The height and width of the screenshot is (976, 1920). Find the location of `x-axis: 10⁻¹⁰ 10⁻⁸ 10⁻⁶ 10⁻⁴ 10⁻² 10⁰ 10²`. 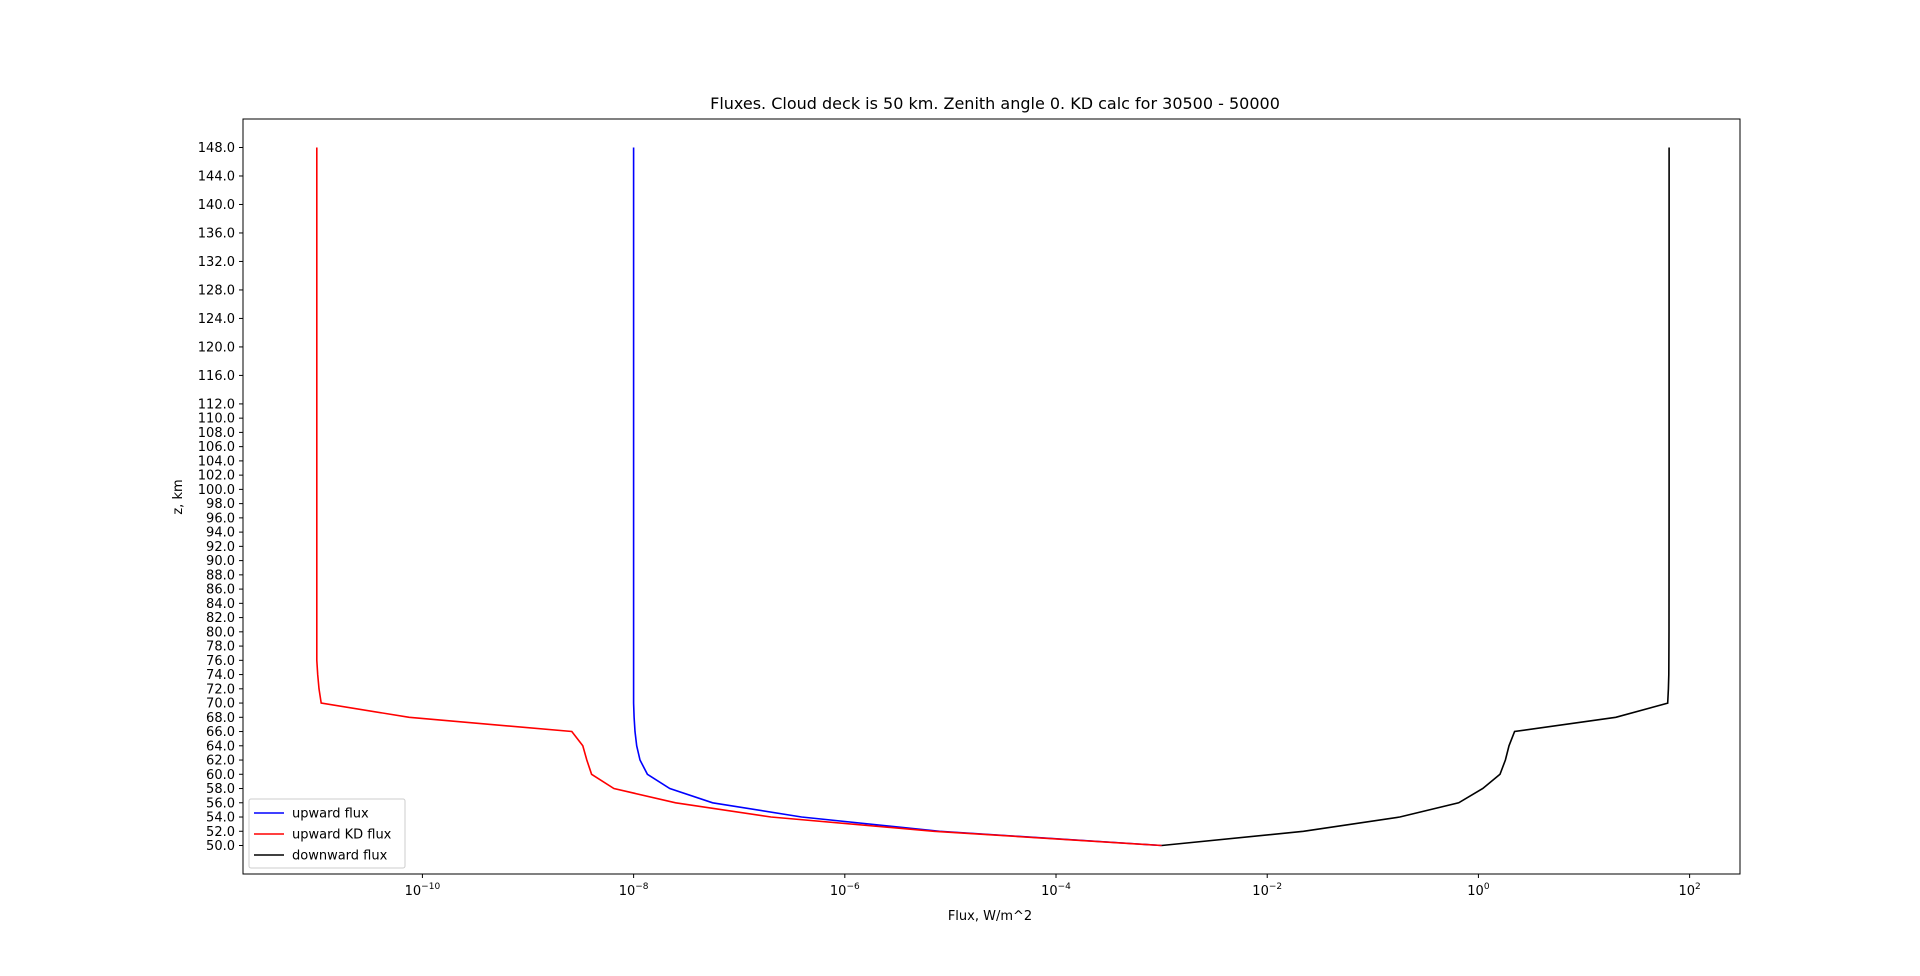

x-axis: 10⁻¹⁰ 10⁻⁸ 10⁻⁶ 10⁻⁴ 10⁻² 10⁰ 10² is located at coordinates (1053, 886).